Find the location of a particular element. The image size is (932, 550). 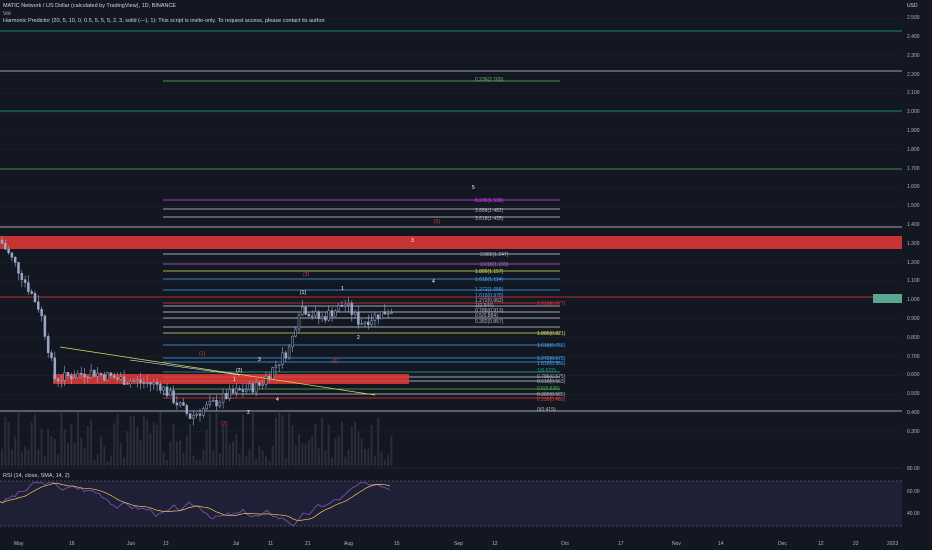

time-tick: 22 is located at coordinates (856, 544).